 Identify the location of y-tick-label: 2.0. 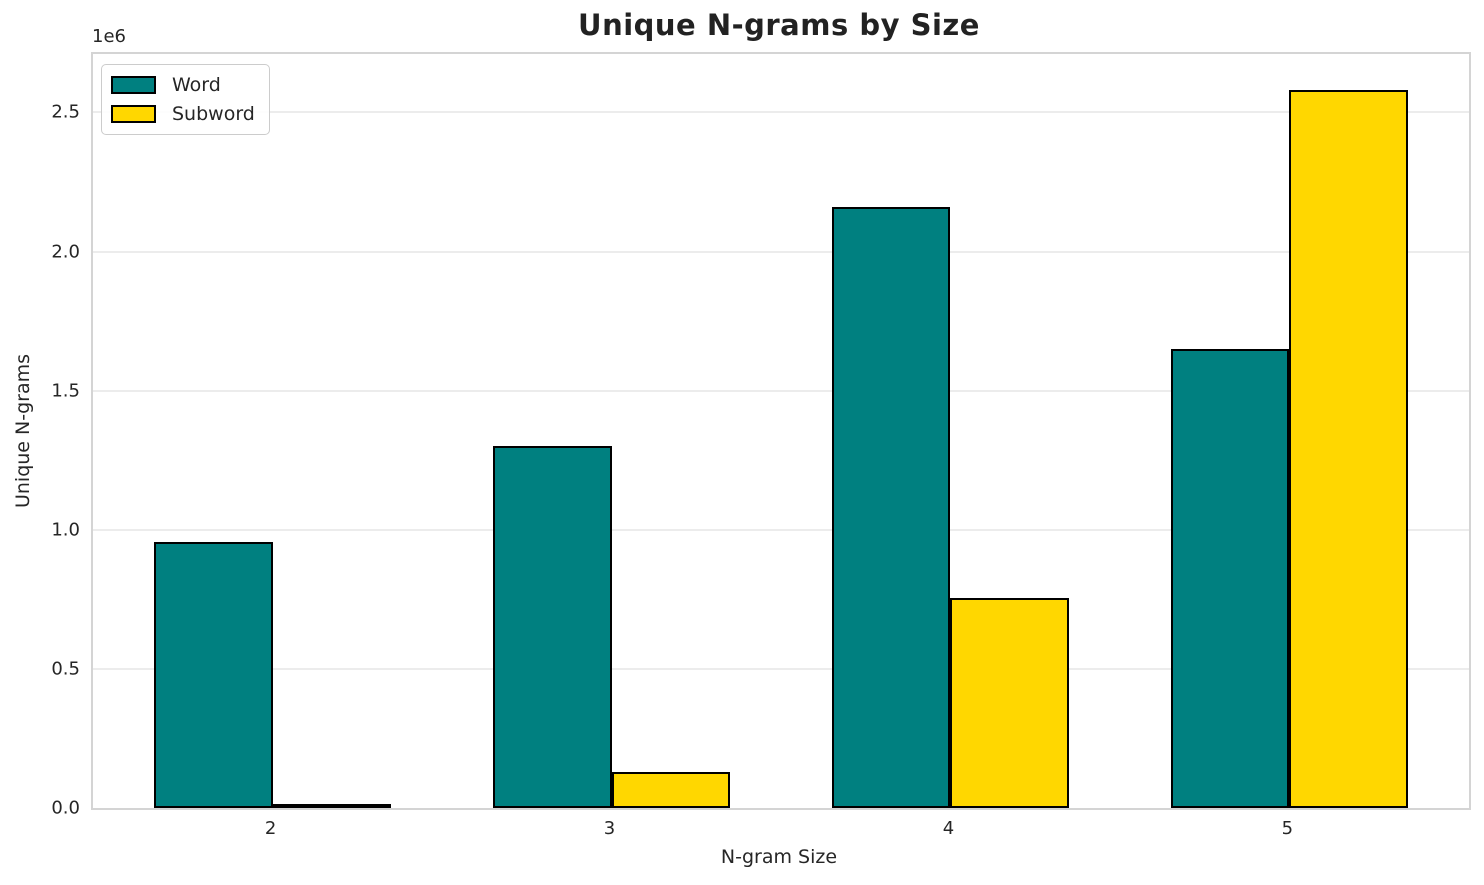
(65, 252).